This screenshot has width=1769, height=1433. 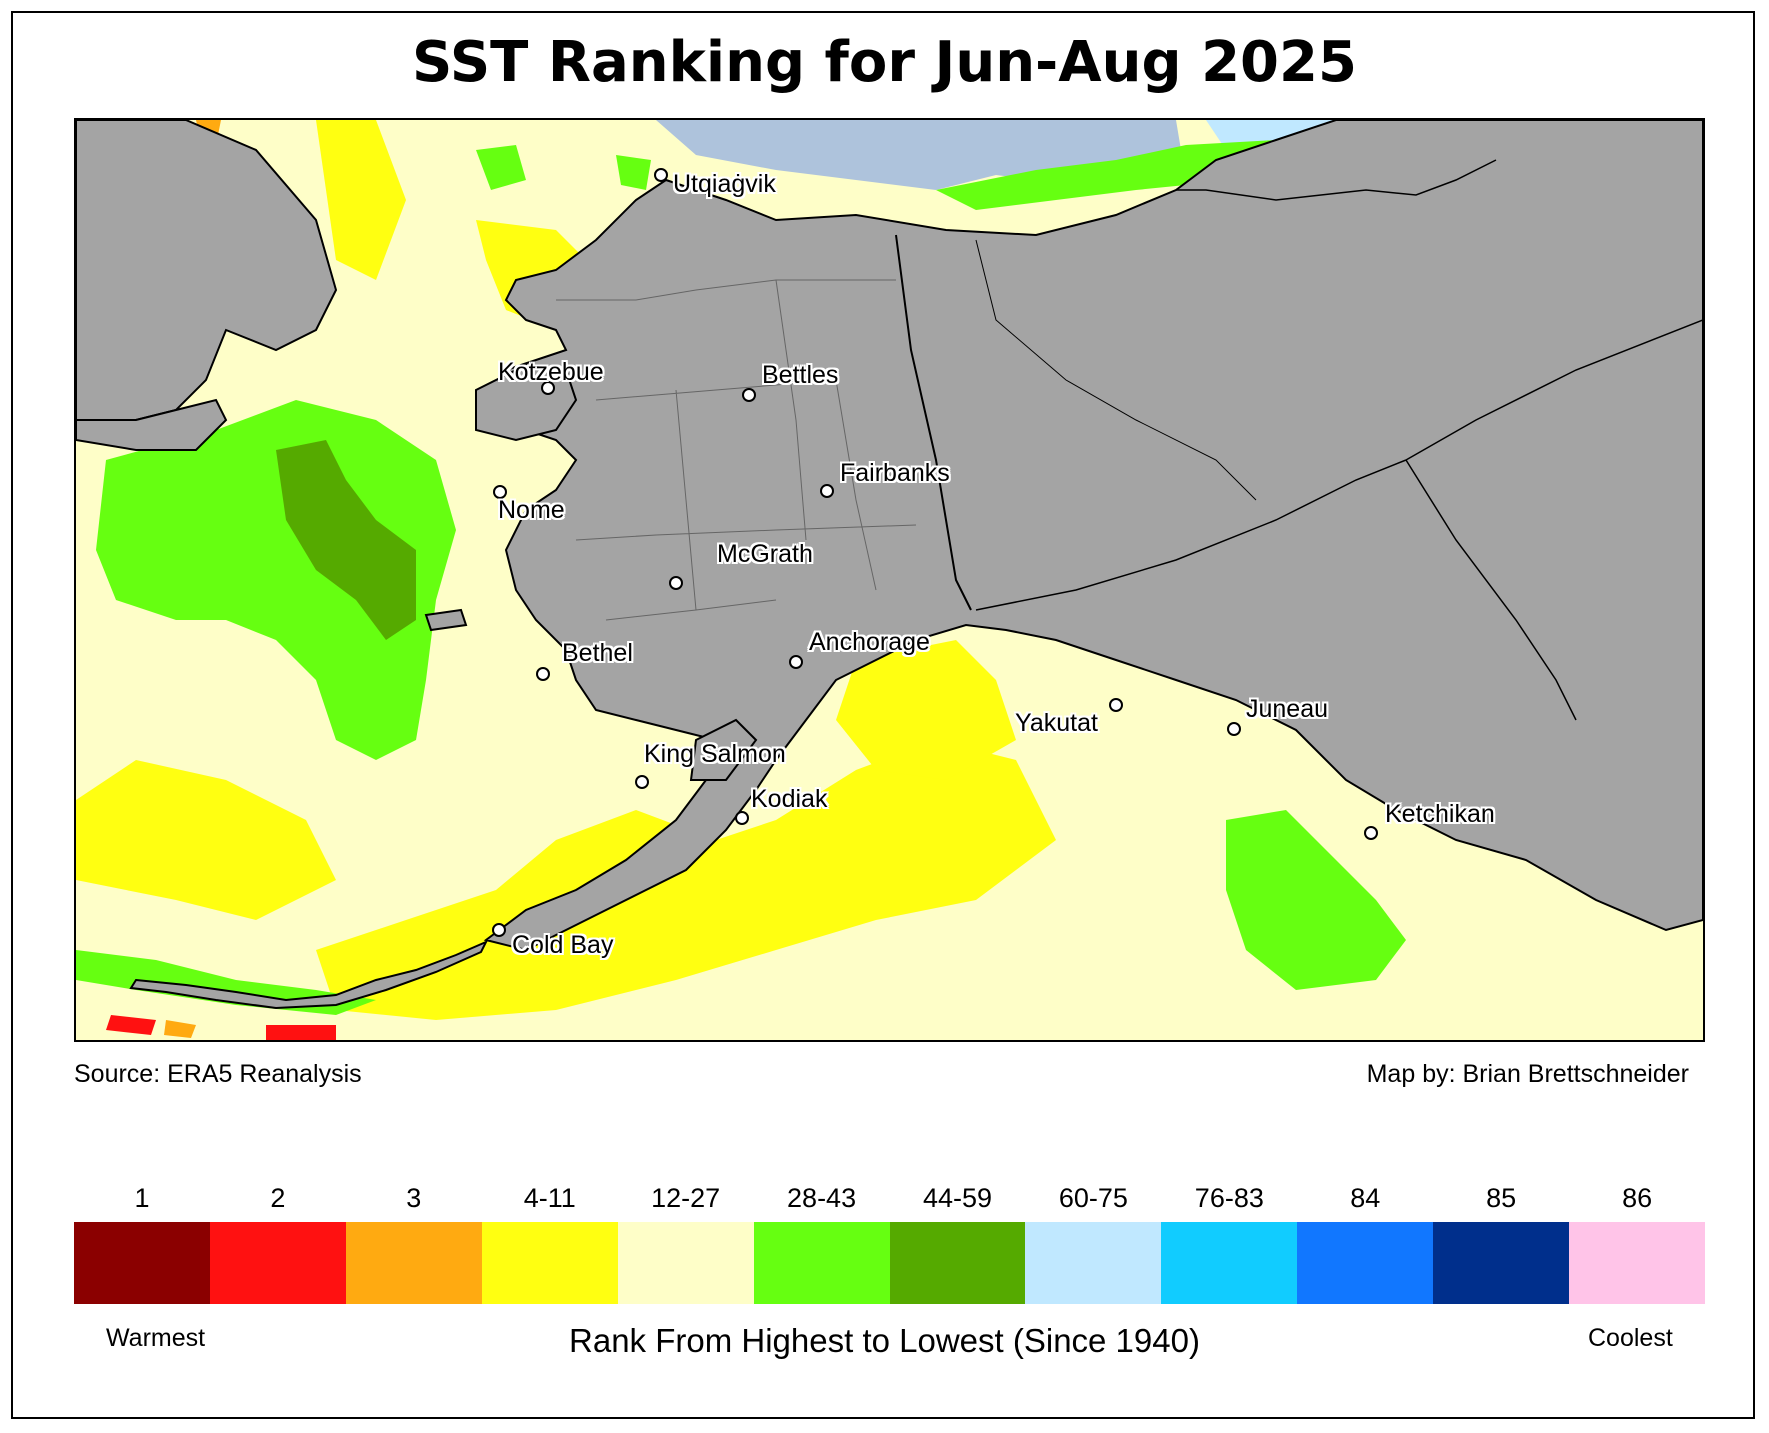 I want to click on city-dot-bethel, so click(x=543, y=674).